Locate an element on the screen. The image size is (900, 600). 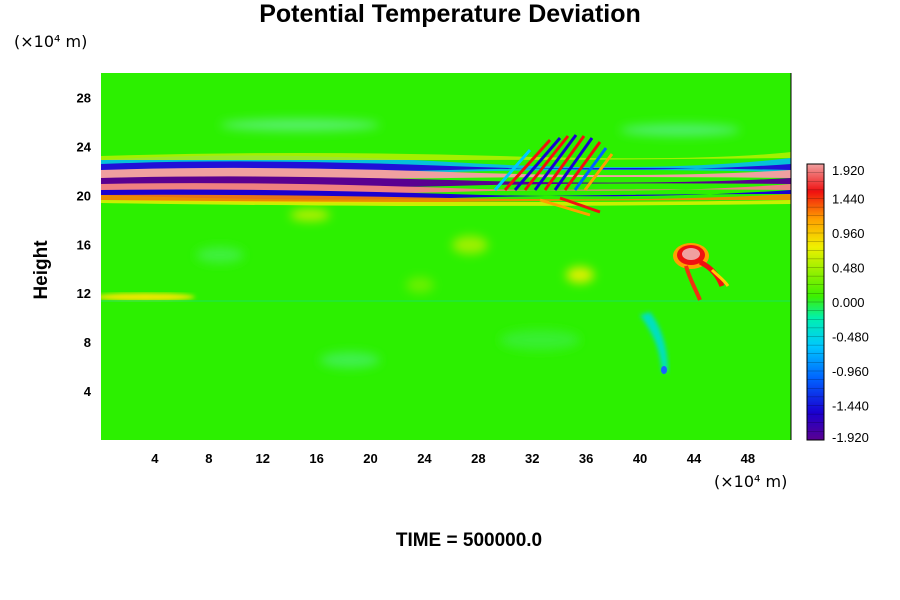
y-axis-ticks: 4 8 12 16 20 24 28 is located at coordinates (84, 244).